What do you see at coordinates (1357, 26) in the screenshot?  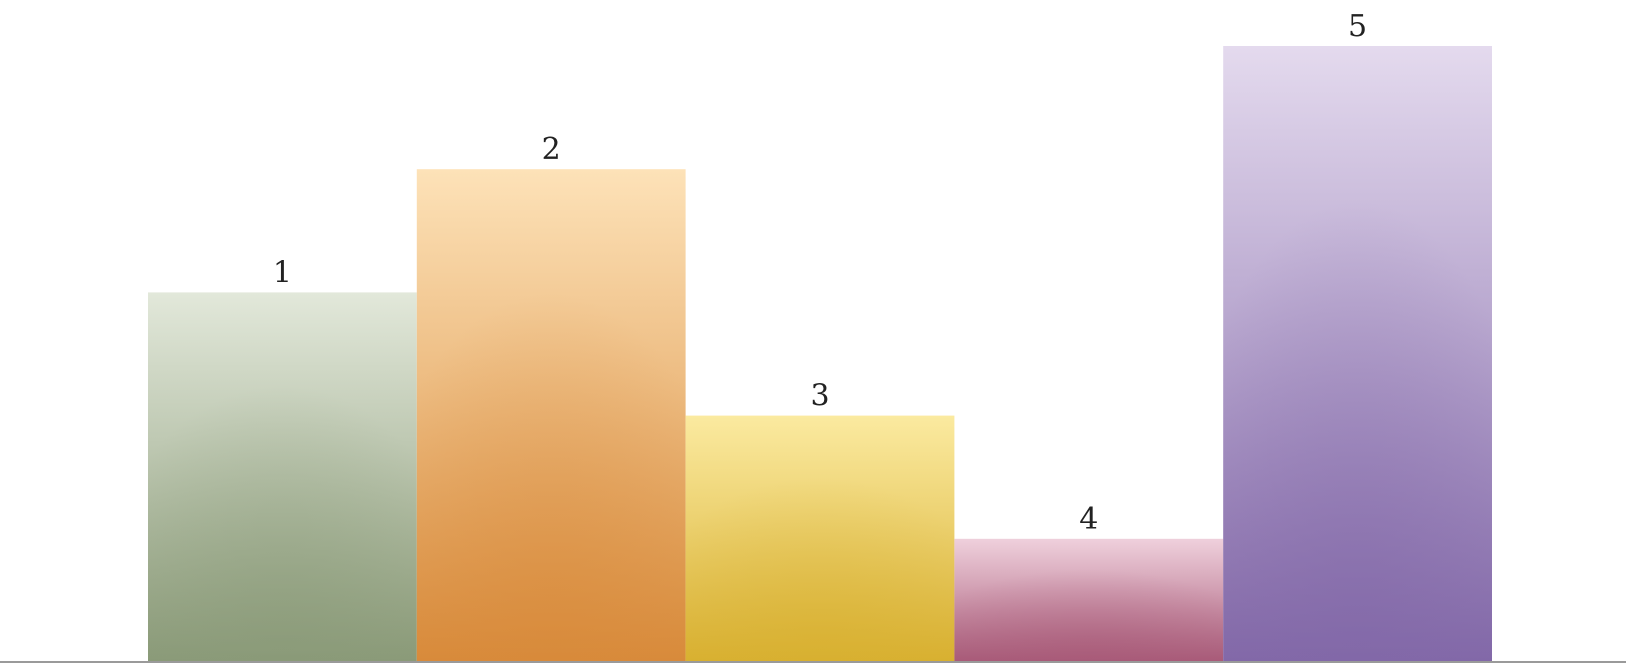 I see `data-label-5: 5` at bounding box center [1357, 26].